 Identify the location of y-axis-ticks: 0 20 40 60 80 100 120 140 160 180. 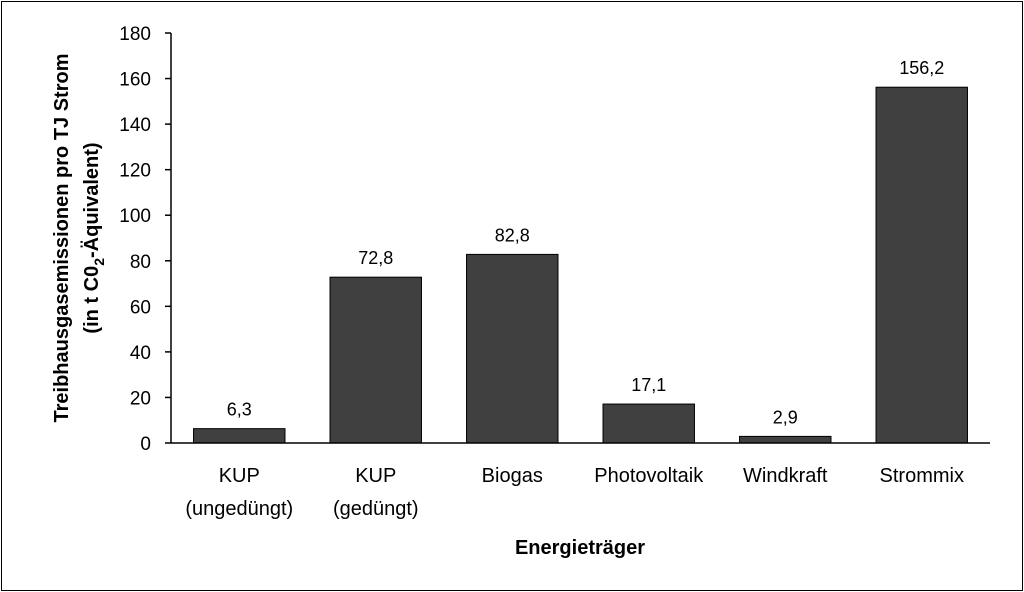
(145, 239).